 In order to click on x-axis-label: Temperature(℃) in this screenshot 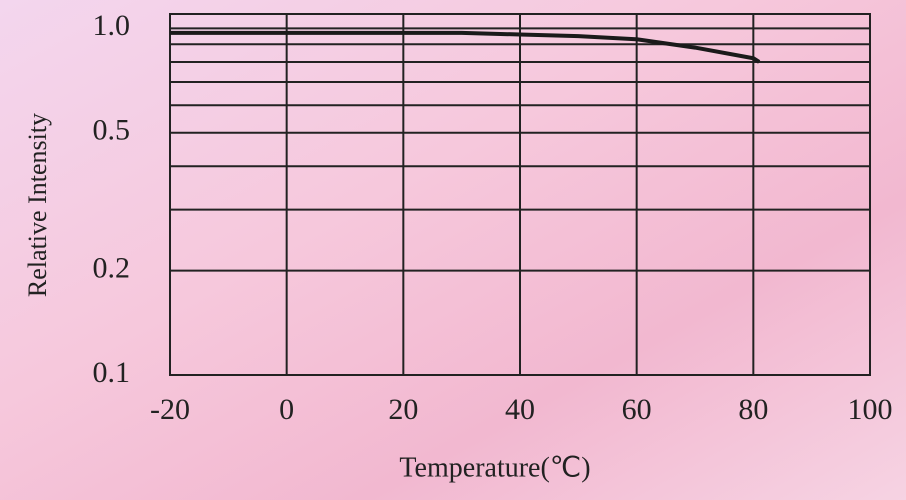, I will do `click(494, 467)`.